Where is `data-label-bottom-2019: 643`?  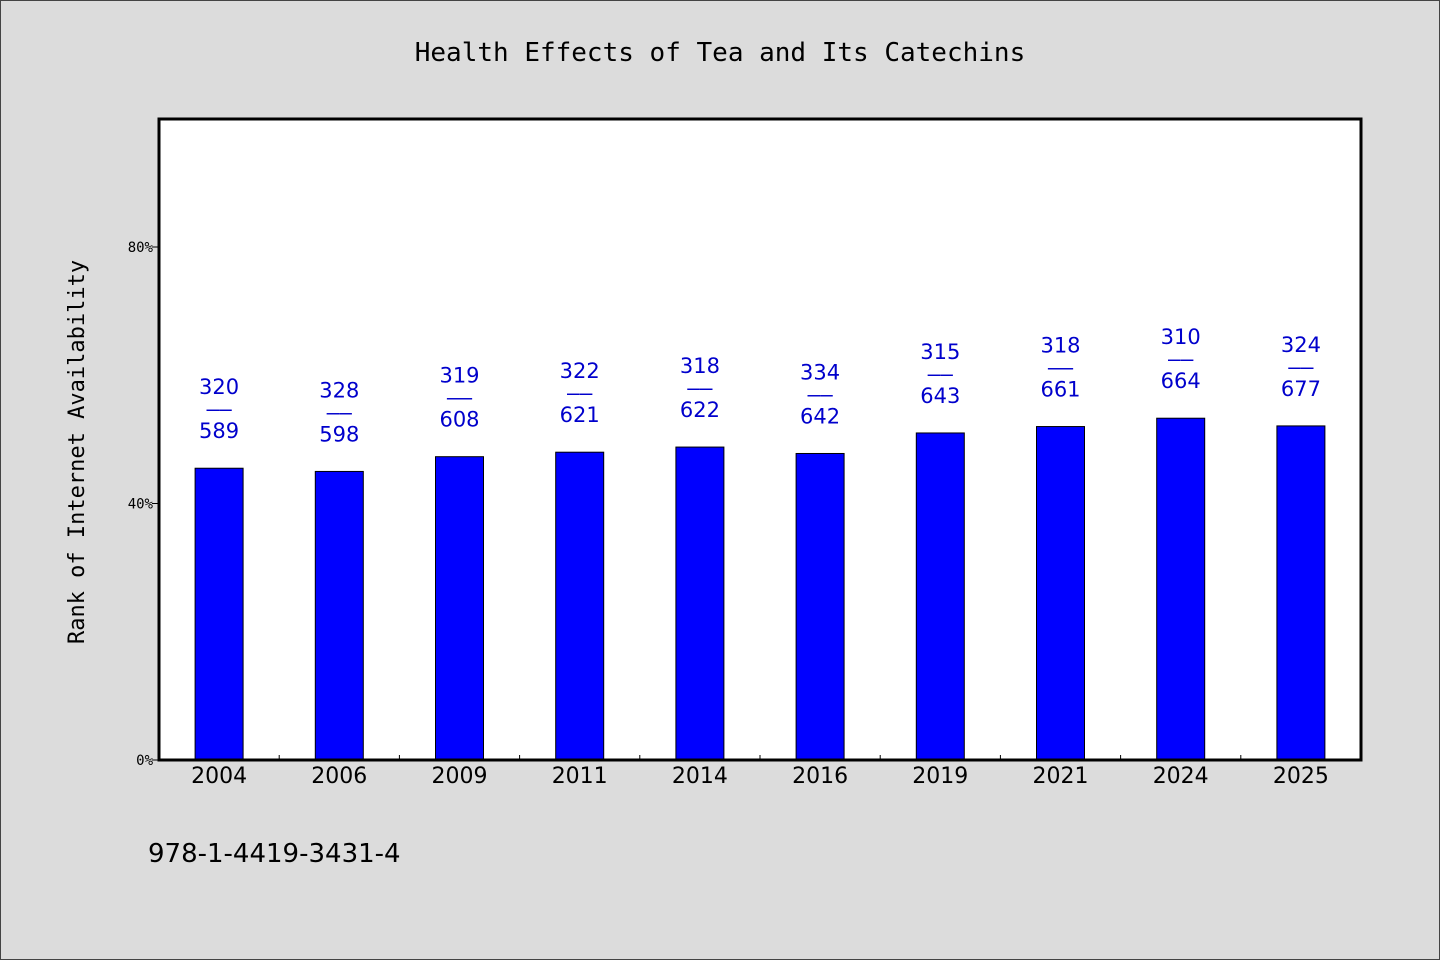
data-label-bottom-2019: 643 is located at coordinates (940, 396).